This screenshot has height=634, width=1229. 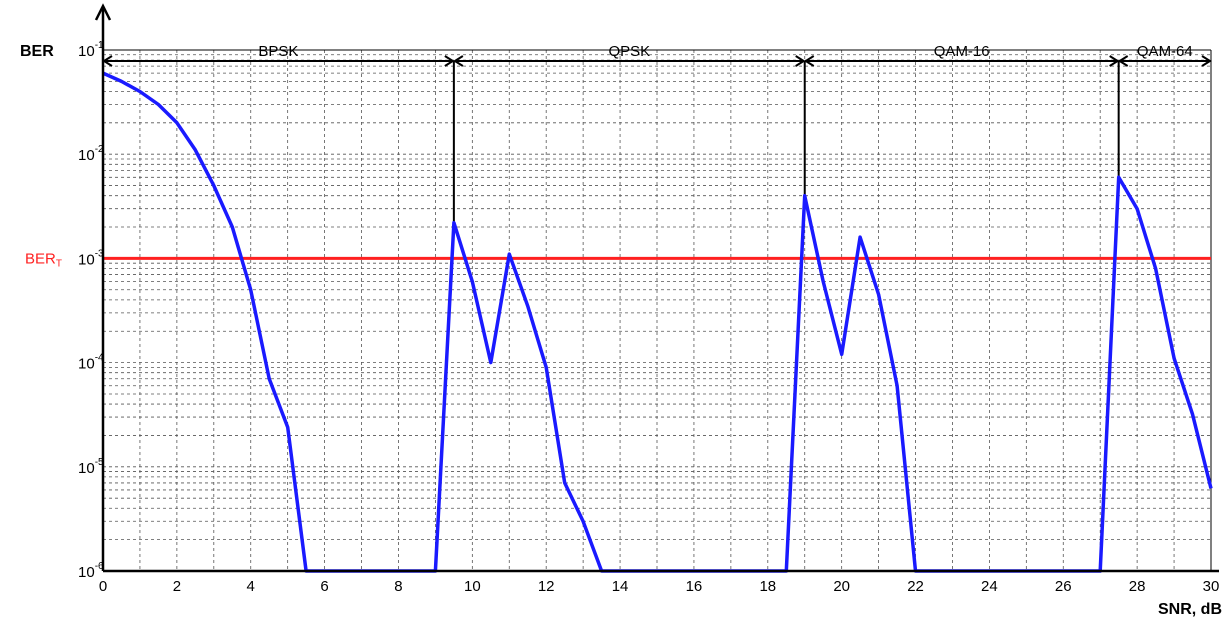 I want to click on x-tick-label: 6, so click(x=324, y=586).